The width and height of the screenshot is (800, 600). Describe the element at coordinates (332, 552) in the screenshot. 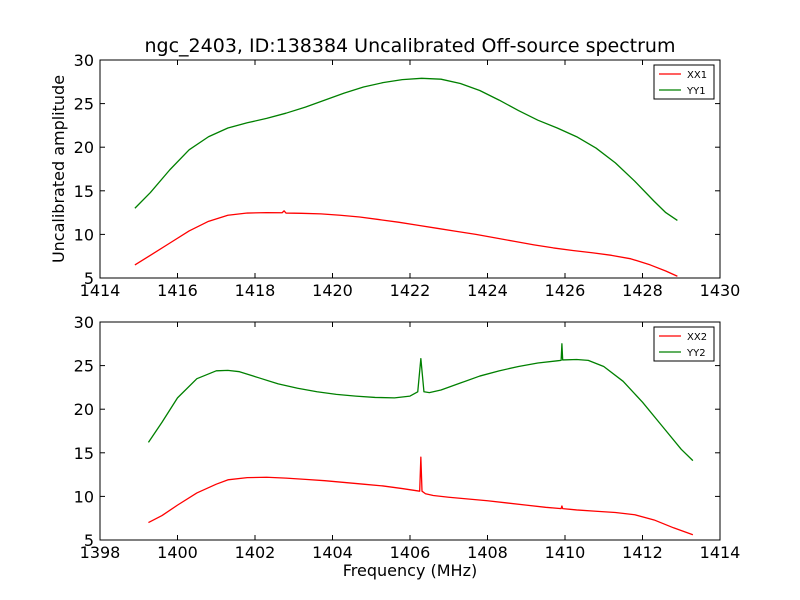

I see `x-tick-label: 1404` at that location.